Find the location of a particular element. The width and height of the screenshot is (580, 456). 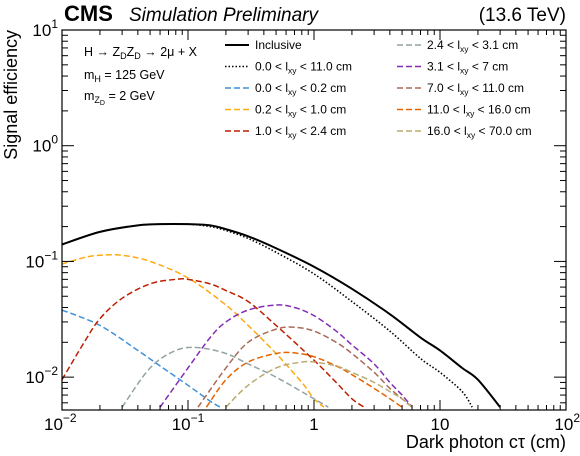

legend-label-5: 2.4 < lxy < 3.1 cm is located at coordinates (472, 46).